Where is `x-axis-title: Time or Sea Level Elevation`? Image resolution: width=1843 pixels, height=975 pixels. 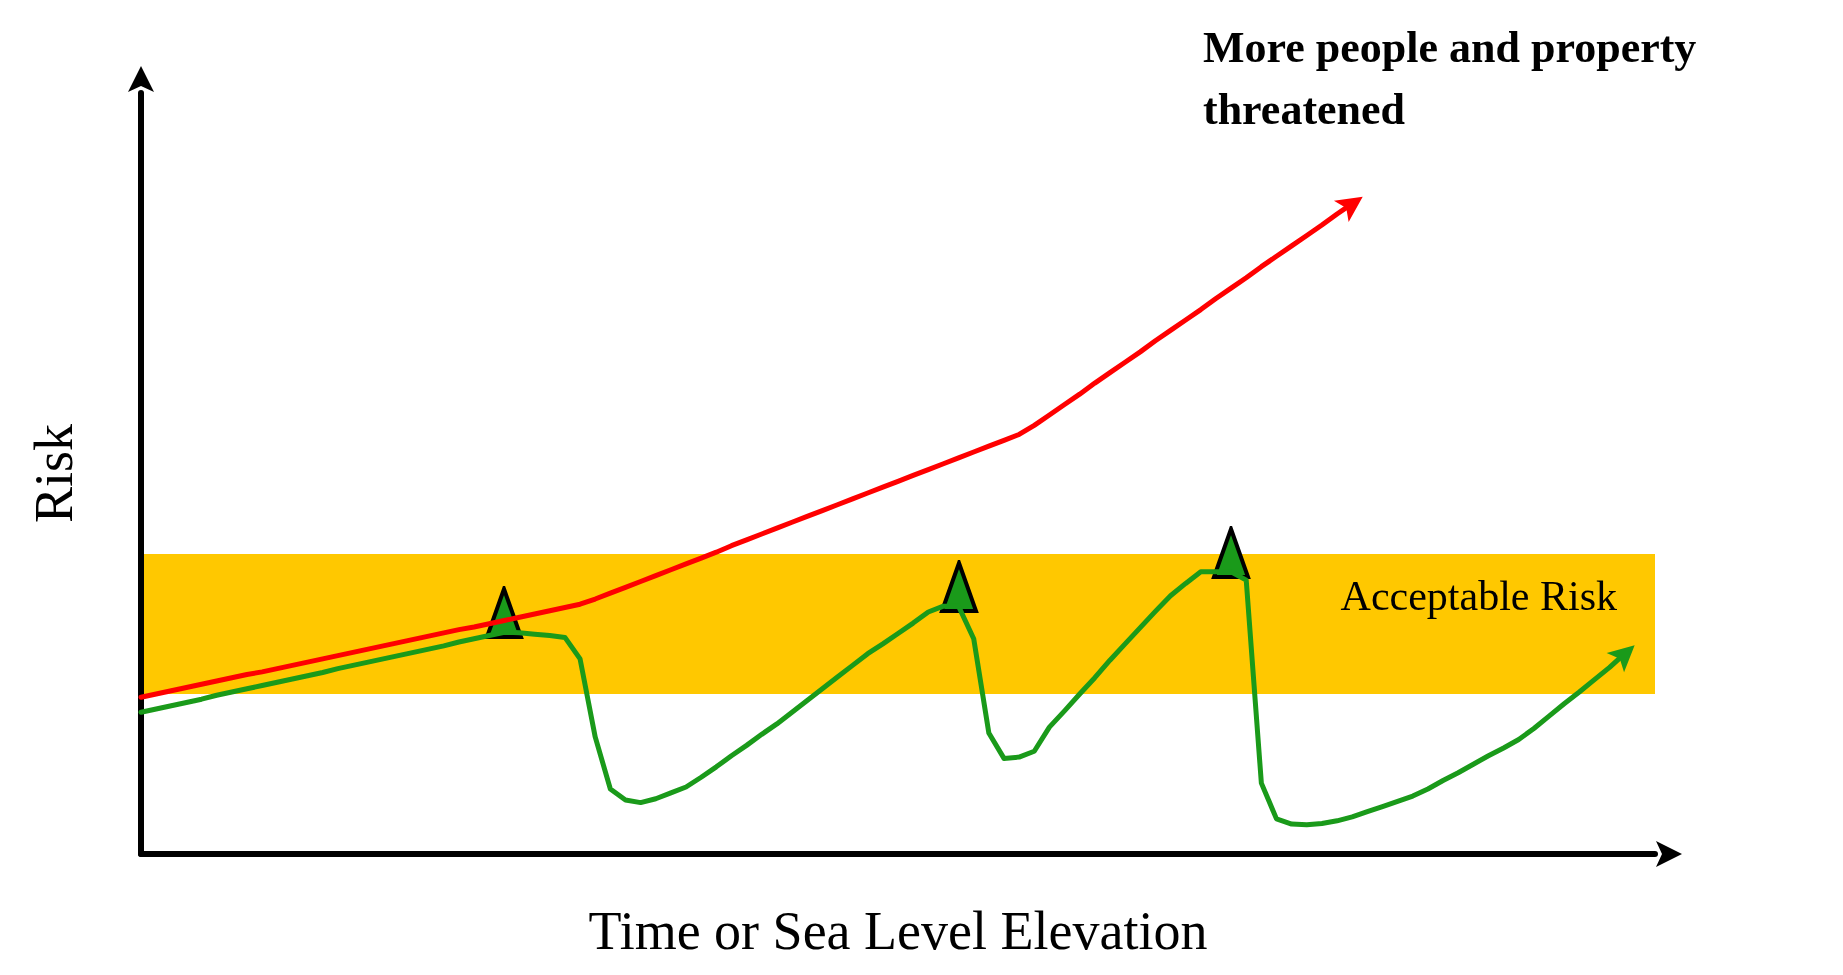 x-axis-title: Time or Sea Level Elevation is located at coordinates (898, 931).